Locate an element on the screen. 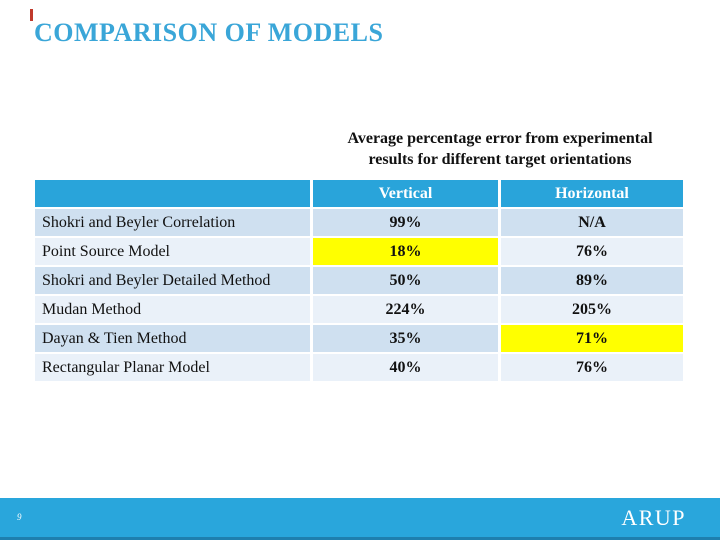 This screenshot has height=540, width=720. vertical-value-cell: 50% is located at coordinates (405, 280).